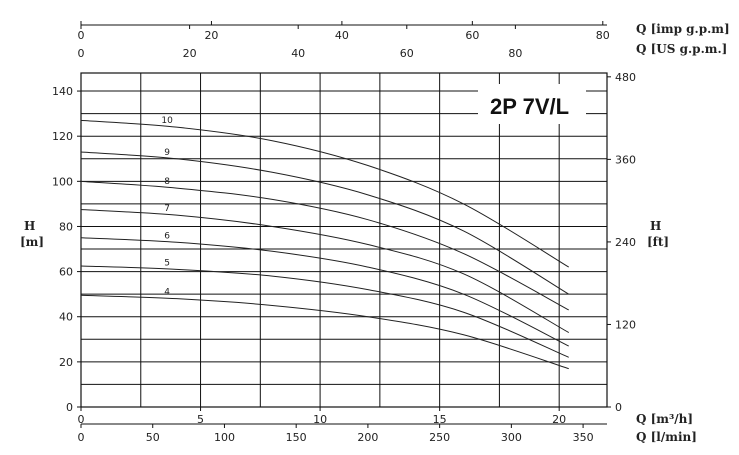 This screenshot has width=739, height=455. What do you see at coordinates (472, 35) in the screenshot?
I see `x-imp-tick-label: 60` at bounding box center [472, 35].